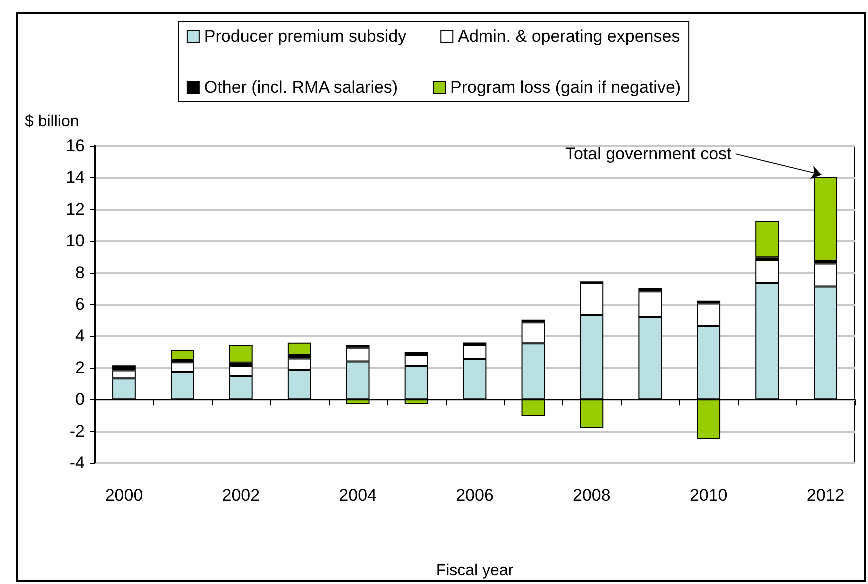  What do you see at coordinates (124, 495) in the screenshot?
I see `x-tick-label: 2000` at bounding box center [124, 495].